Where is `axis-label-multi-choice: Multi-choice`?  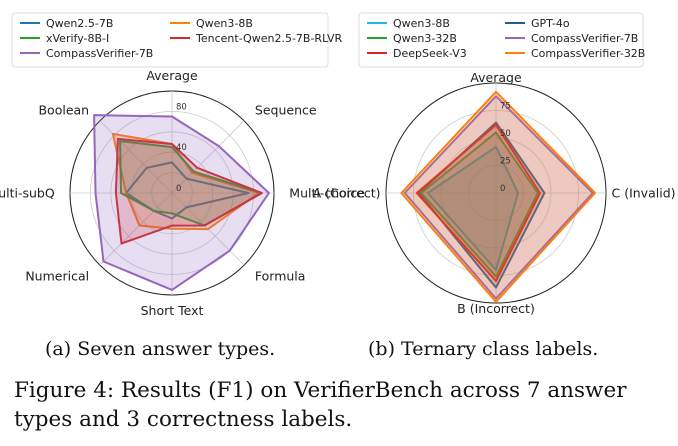 axis-label-multi-choice: Multi-choice is located at coordinates (327, 193).